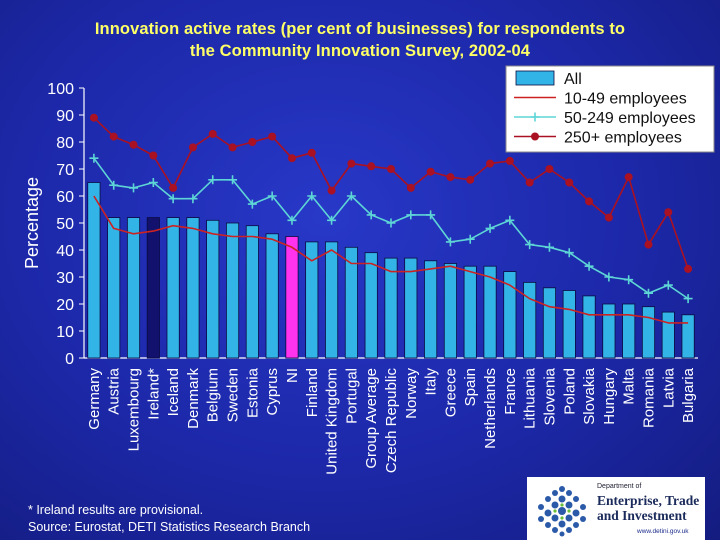  I want to click on bar-Finland, so click(312, 300).